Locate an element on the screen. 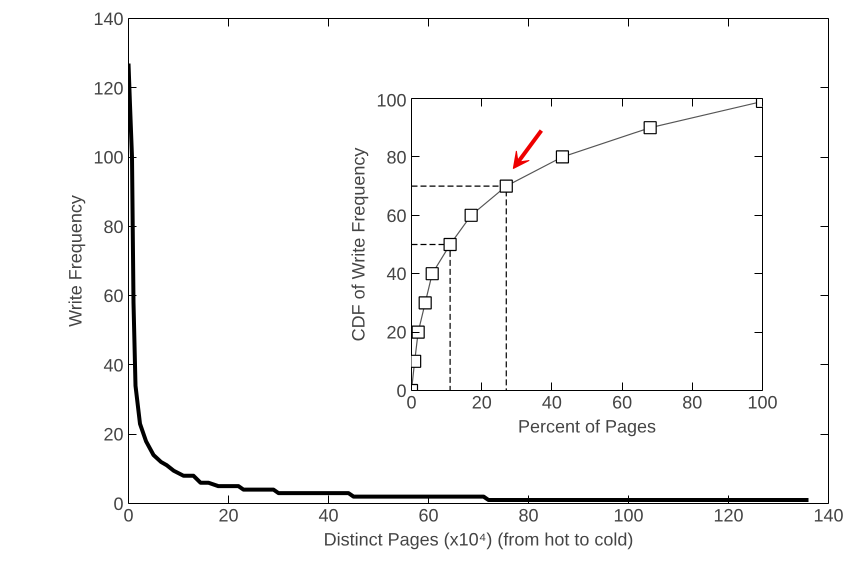 Image resolution: width=856 pixels, height=581 pixels. y-axis-title: Write Frequency is located at coordinates (75, 261).